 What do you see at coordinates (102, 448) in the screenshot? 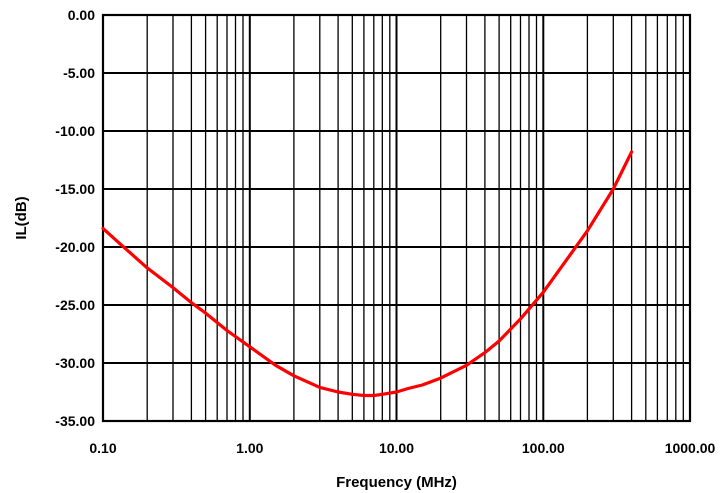
I see `x-tick-label: 0.10` at bounding box center [102, 448].